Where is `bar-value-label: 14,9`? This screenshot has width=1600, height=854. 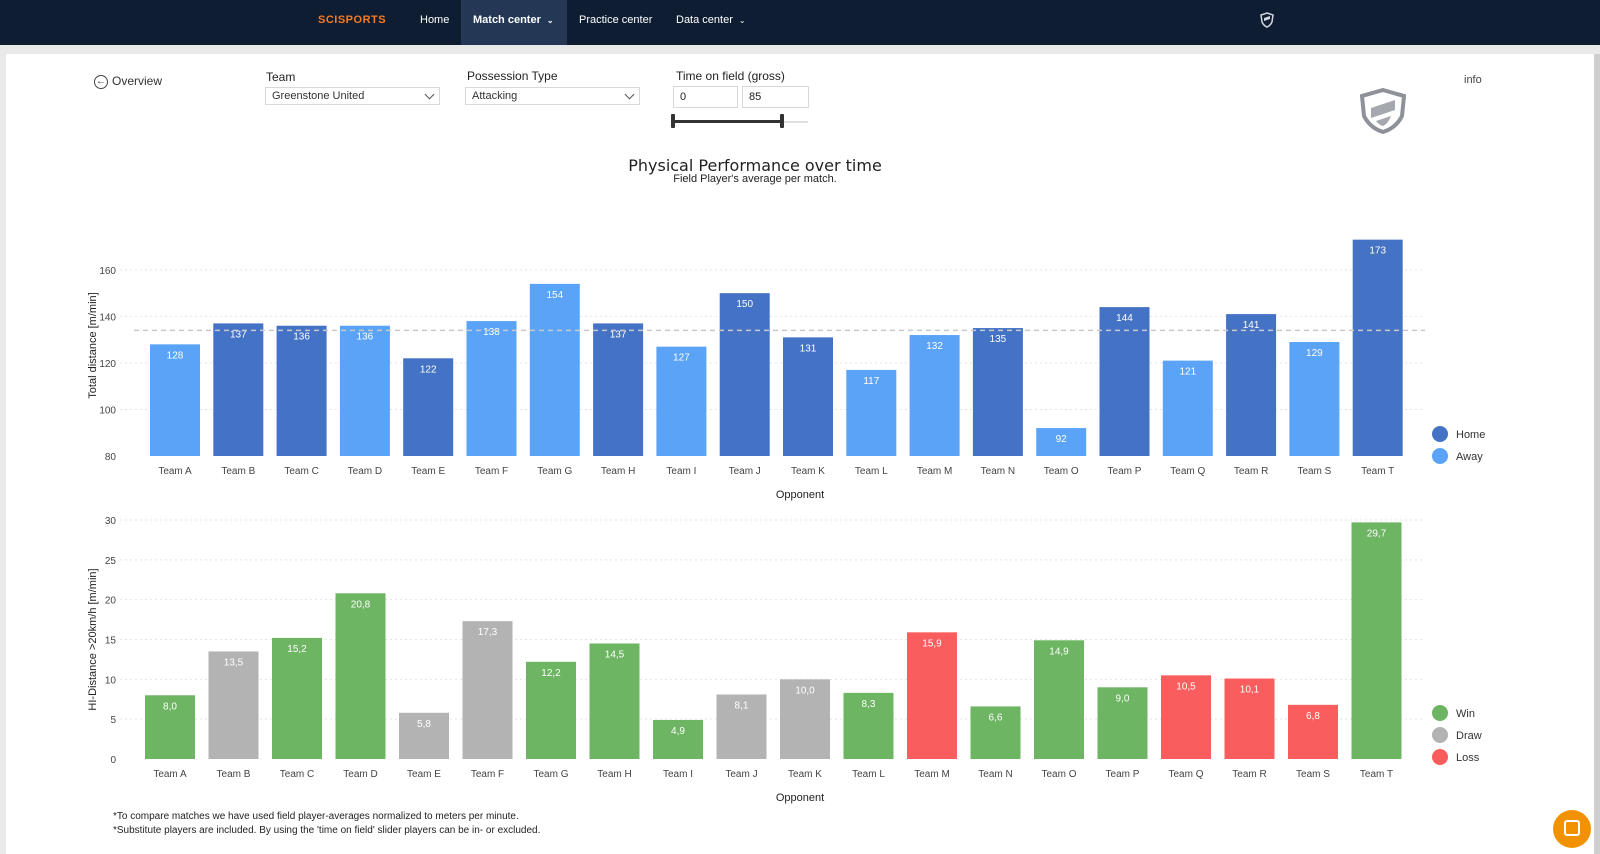
bar-value-label: 14,9 is located at coordinates (1059, 651).